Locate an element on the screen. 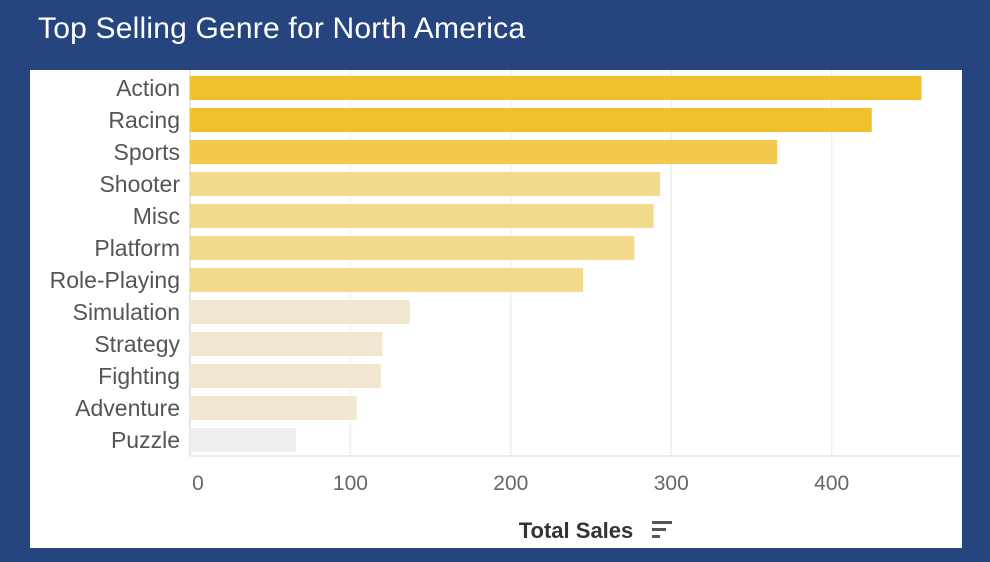  category-label: Puzzle is located at coordinates (145, 440).